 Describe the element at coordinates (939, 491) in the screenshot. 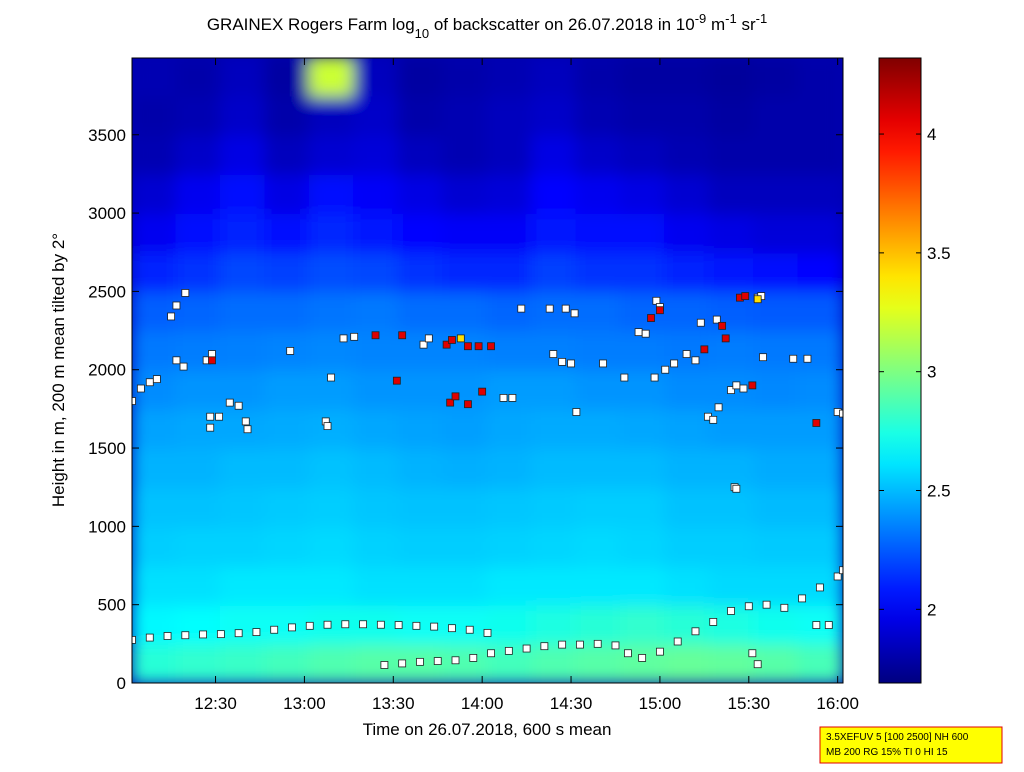

I see `colorbar-tick-label: 2.5` at that location.